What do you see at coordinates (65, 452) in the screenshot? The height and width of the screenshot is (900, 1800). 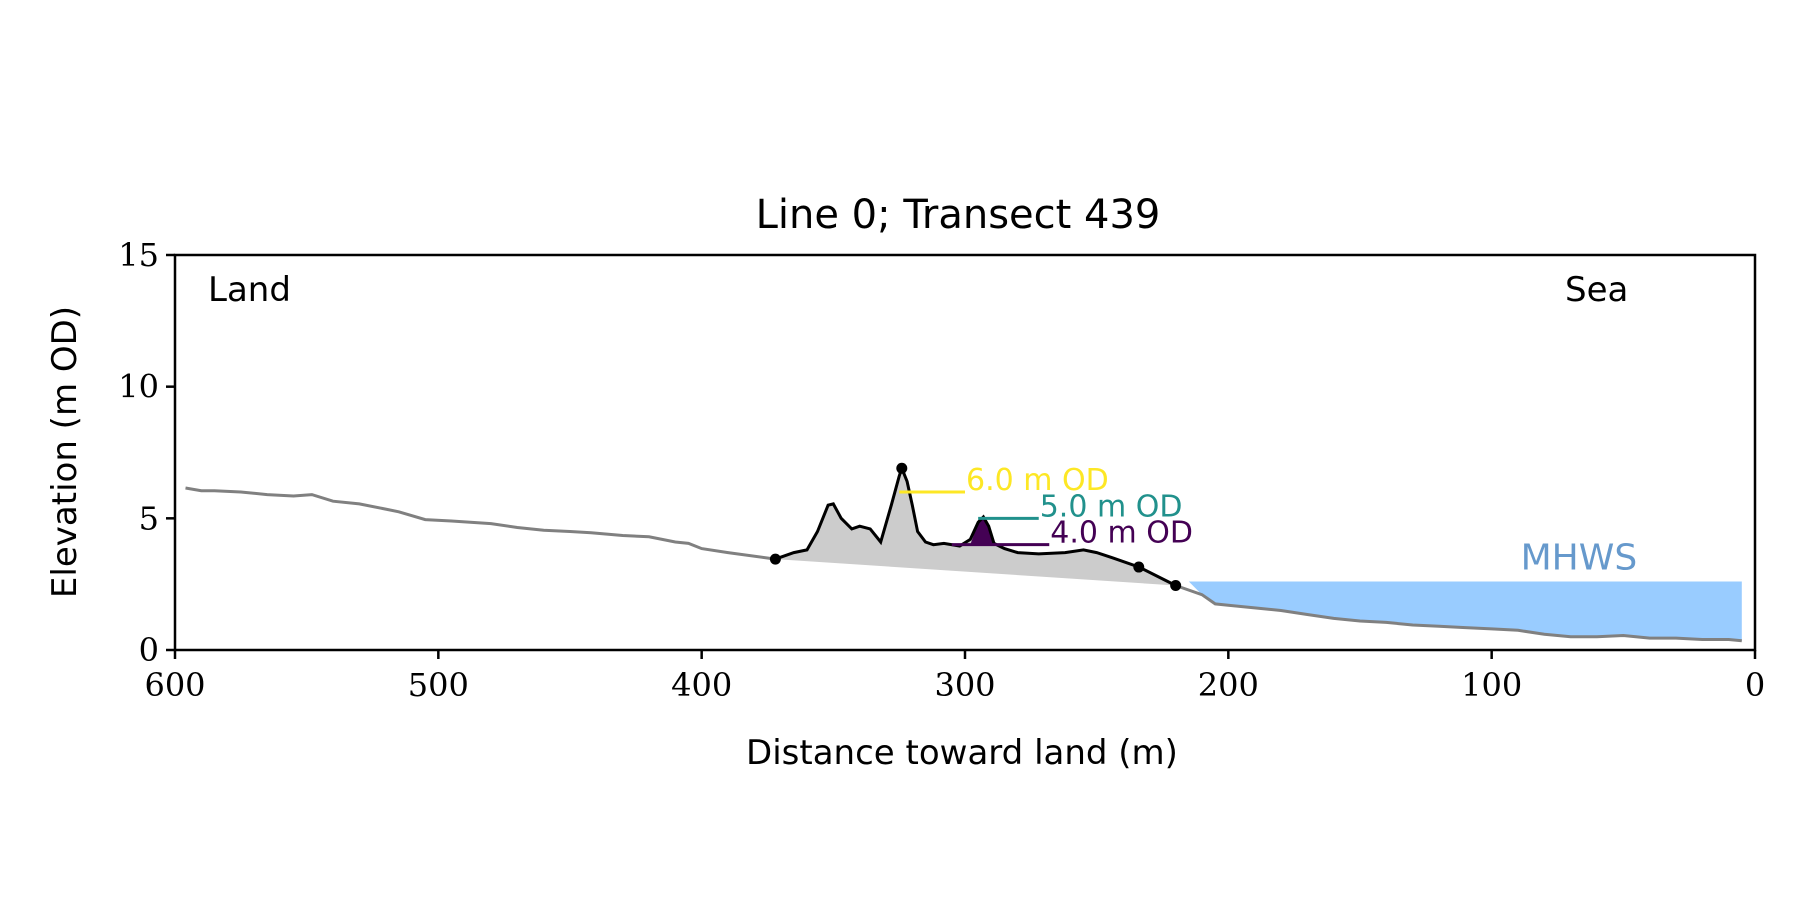 I see `y-axis-label: Elevation (m OD)` at bounding box center [65, 452].